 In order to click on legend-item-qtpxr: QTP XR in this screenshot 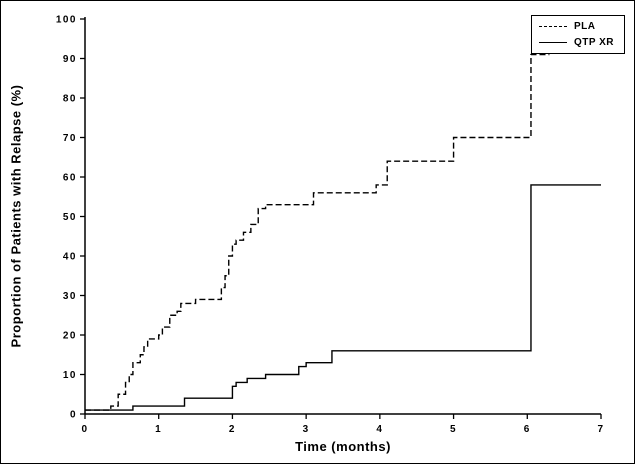, I will do `click(576, 42)`.